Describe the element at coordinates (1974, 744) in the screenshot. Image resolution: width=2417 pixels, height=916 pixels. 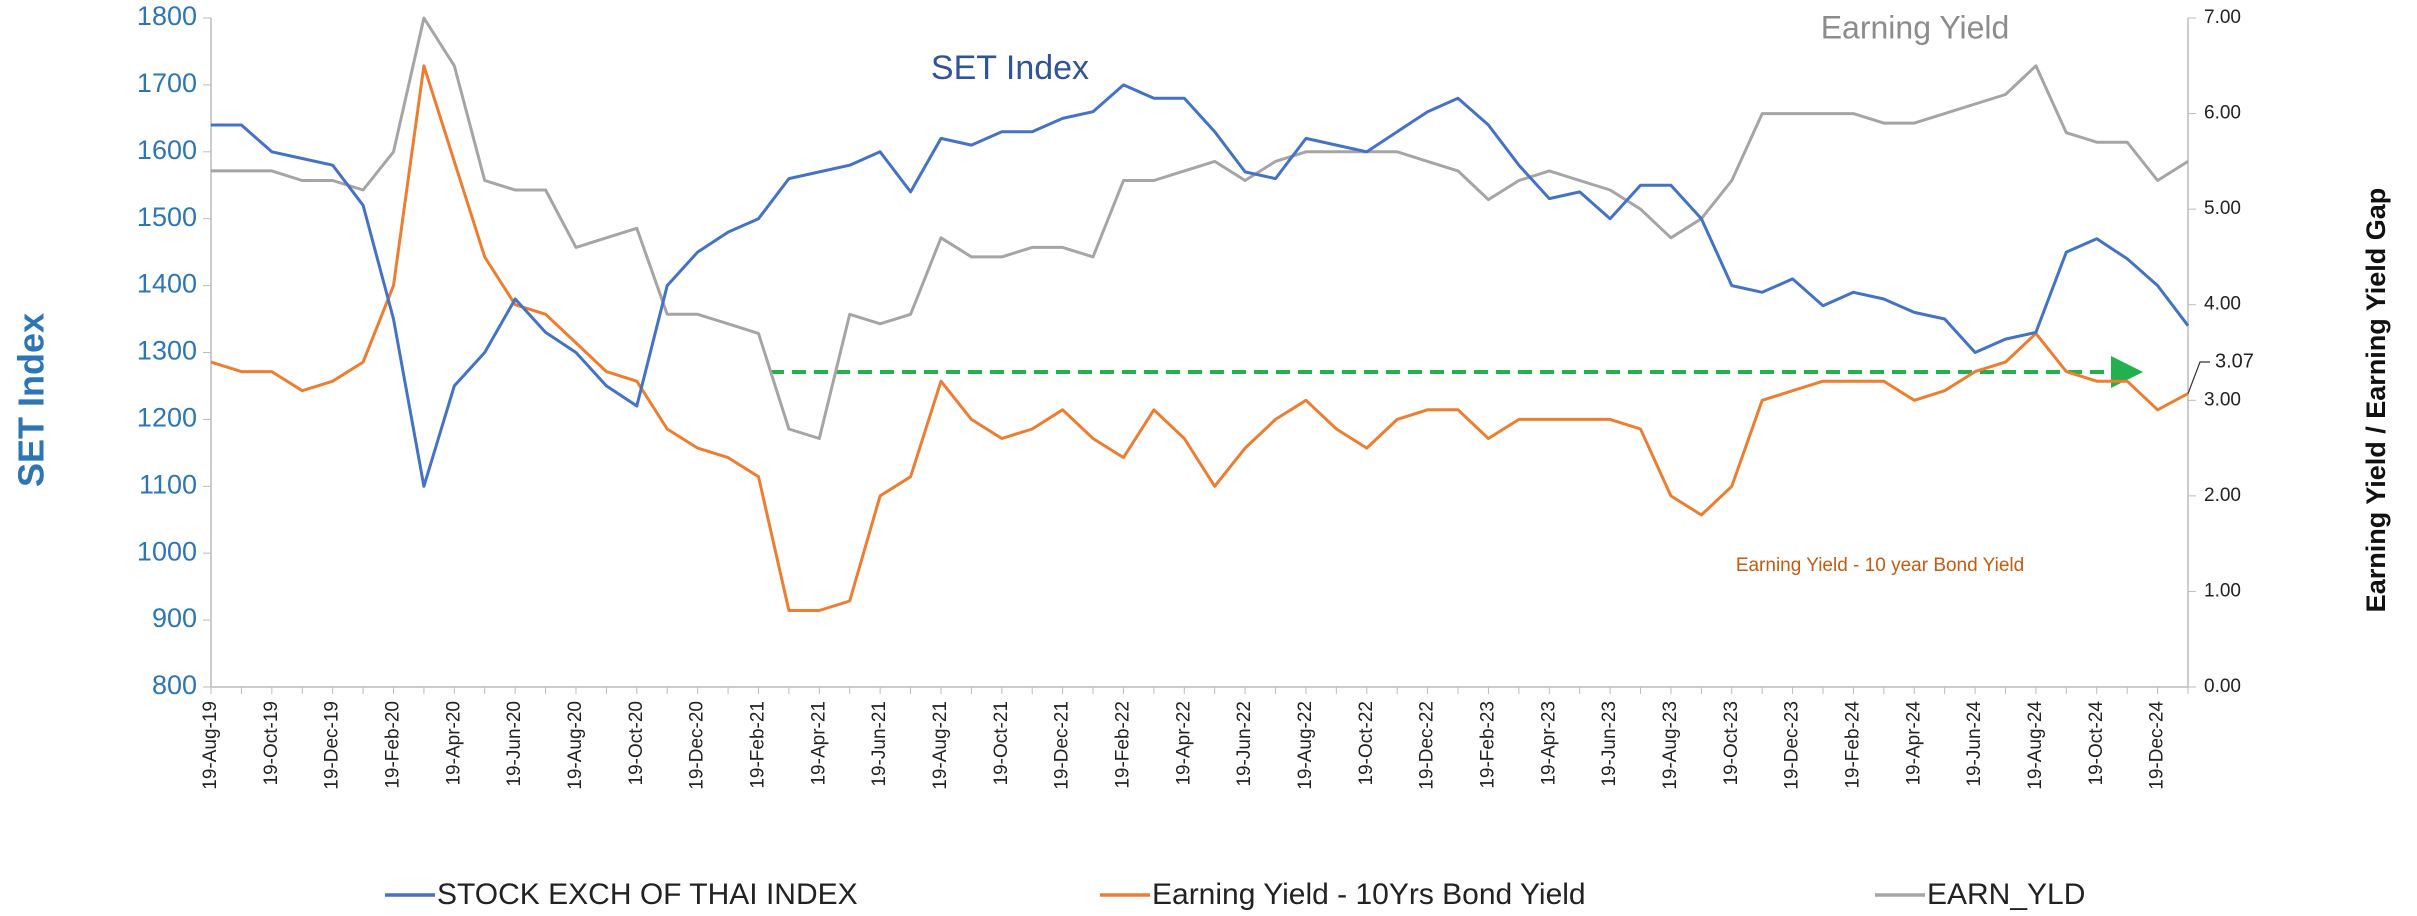
I see `x-tick-label: 19-Jun-24` at that location.